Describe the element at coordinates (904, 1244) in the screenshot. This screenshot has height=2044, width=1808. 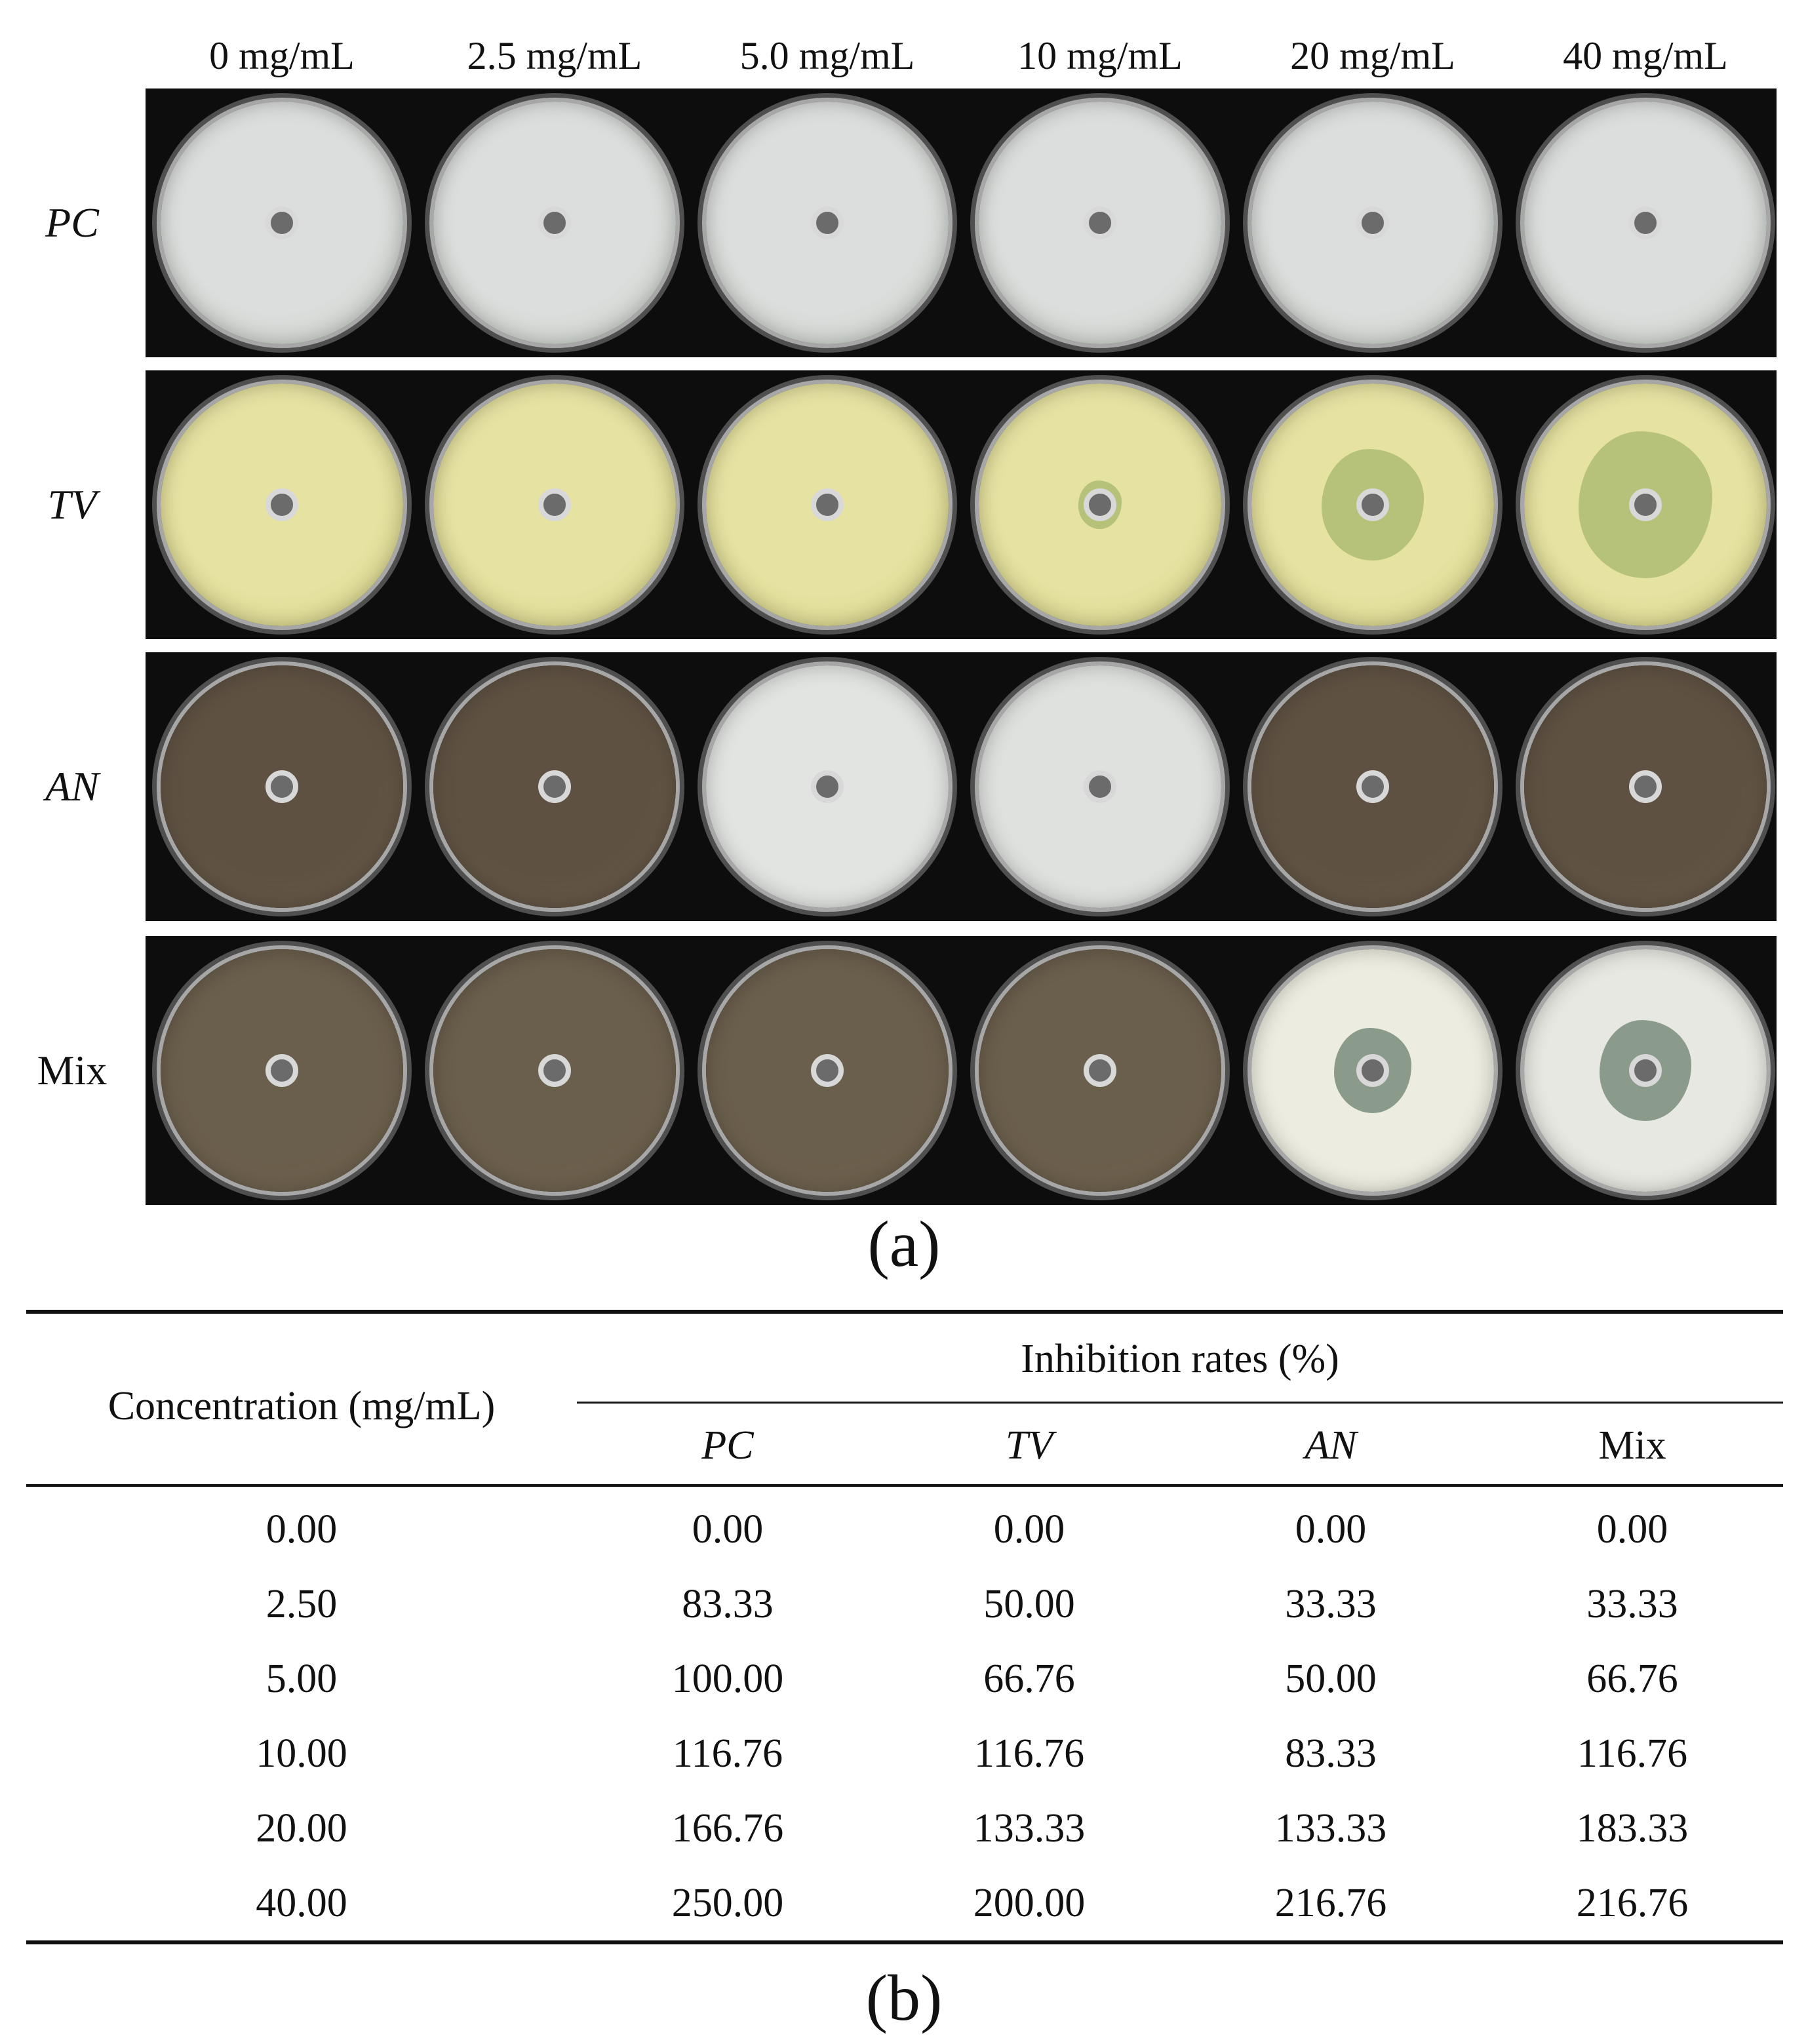
I see `panel-a-caption: (a)` at that location.